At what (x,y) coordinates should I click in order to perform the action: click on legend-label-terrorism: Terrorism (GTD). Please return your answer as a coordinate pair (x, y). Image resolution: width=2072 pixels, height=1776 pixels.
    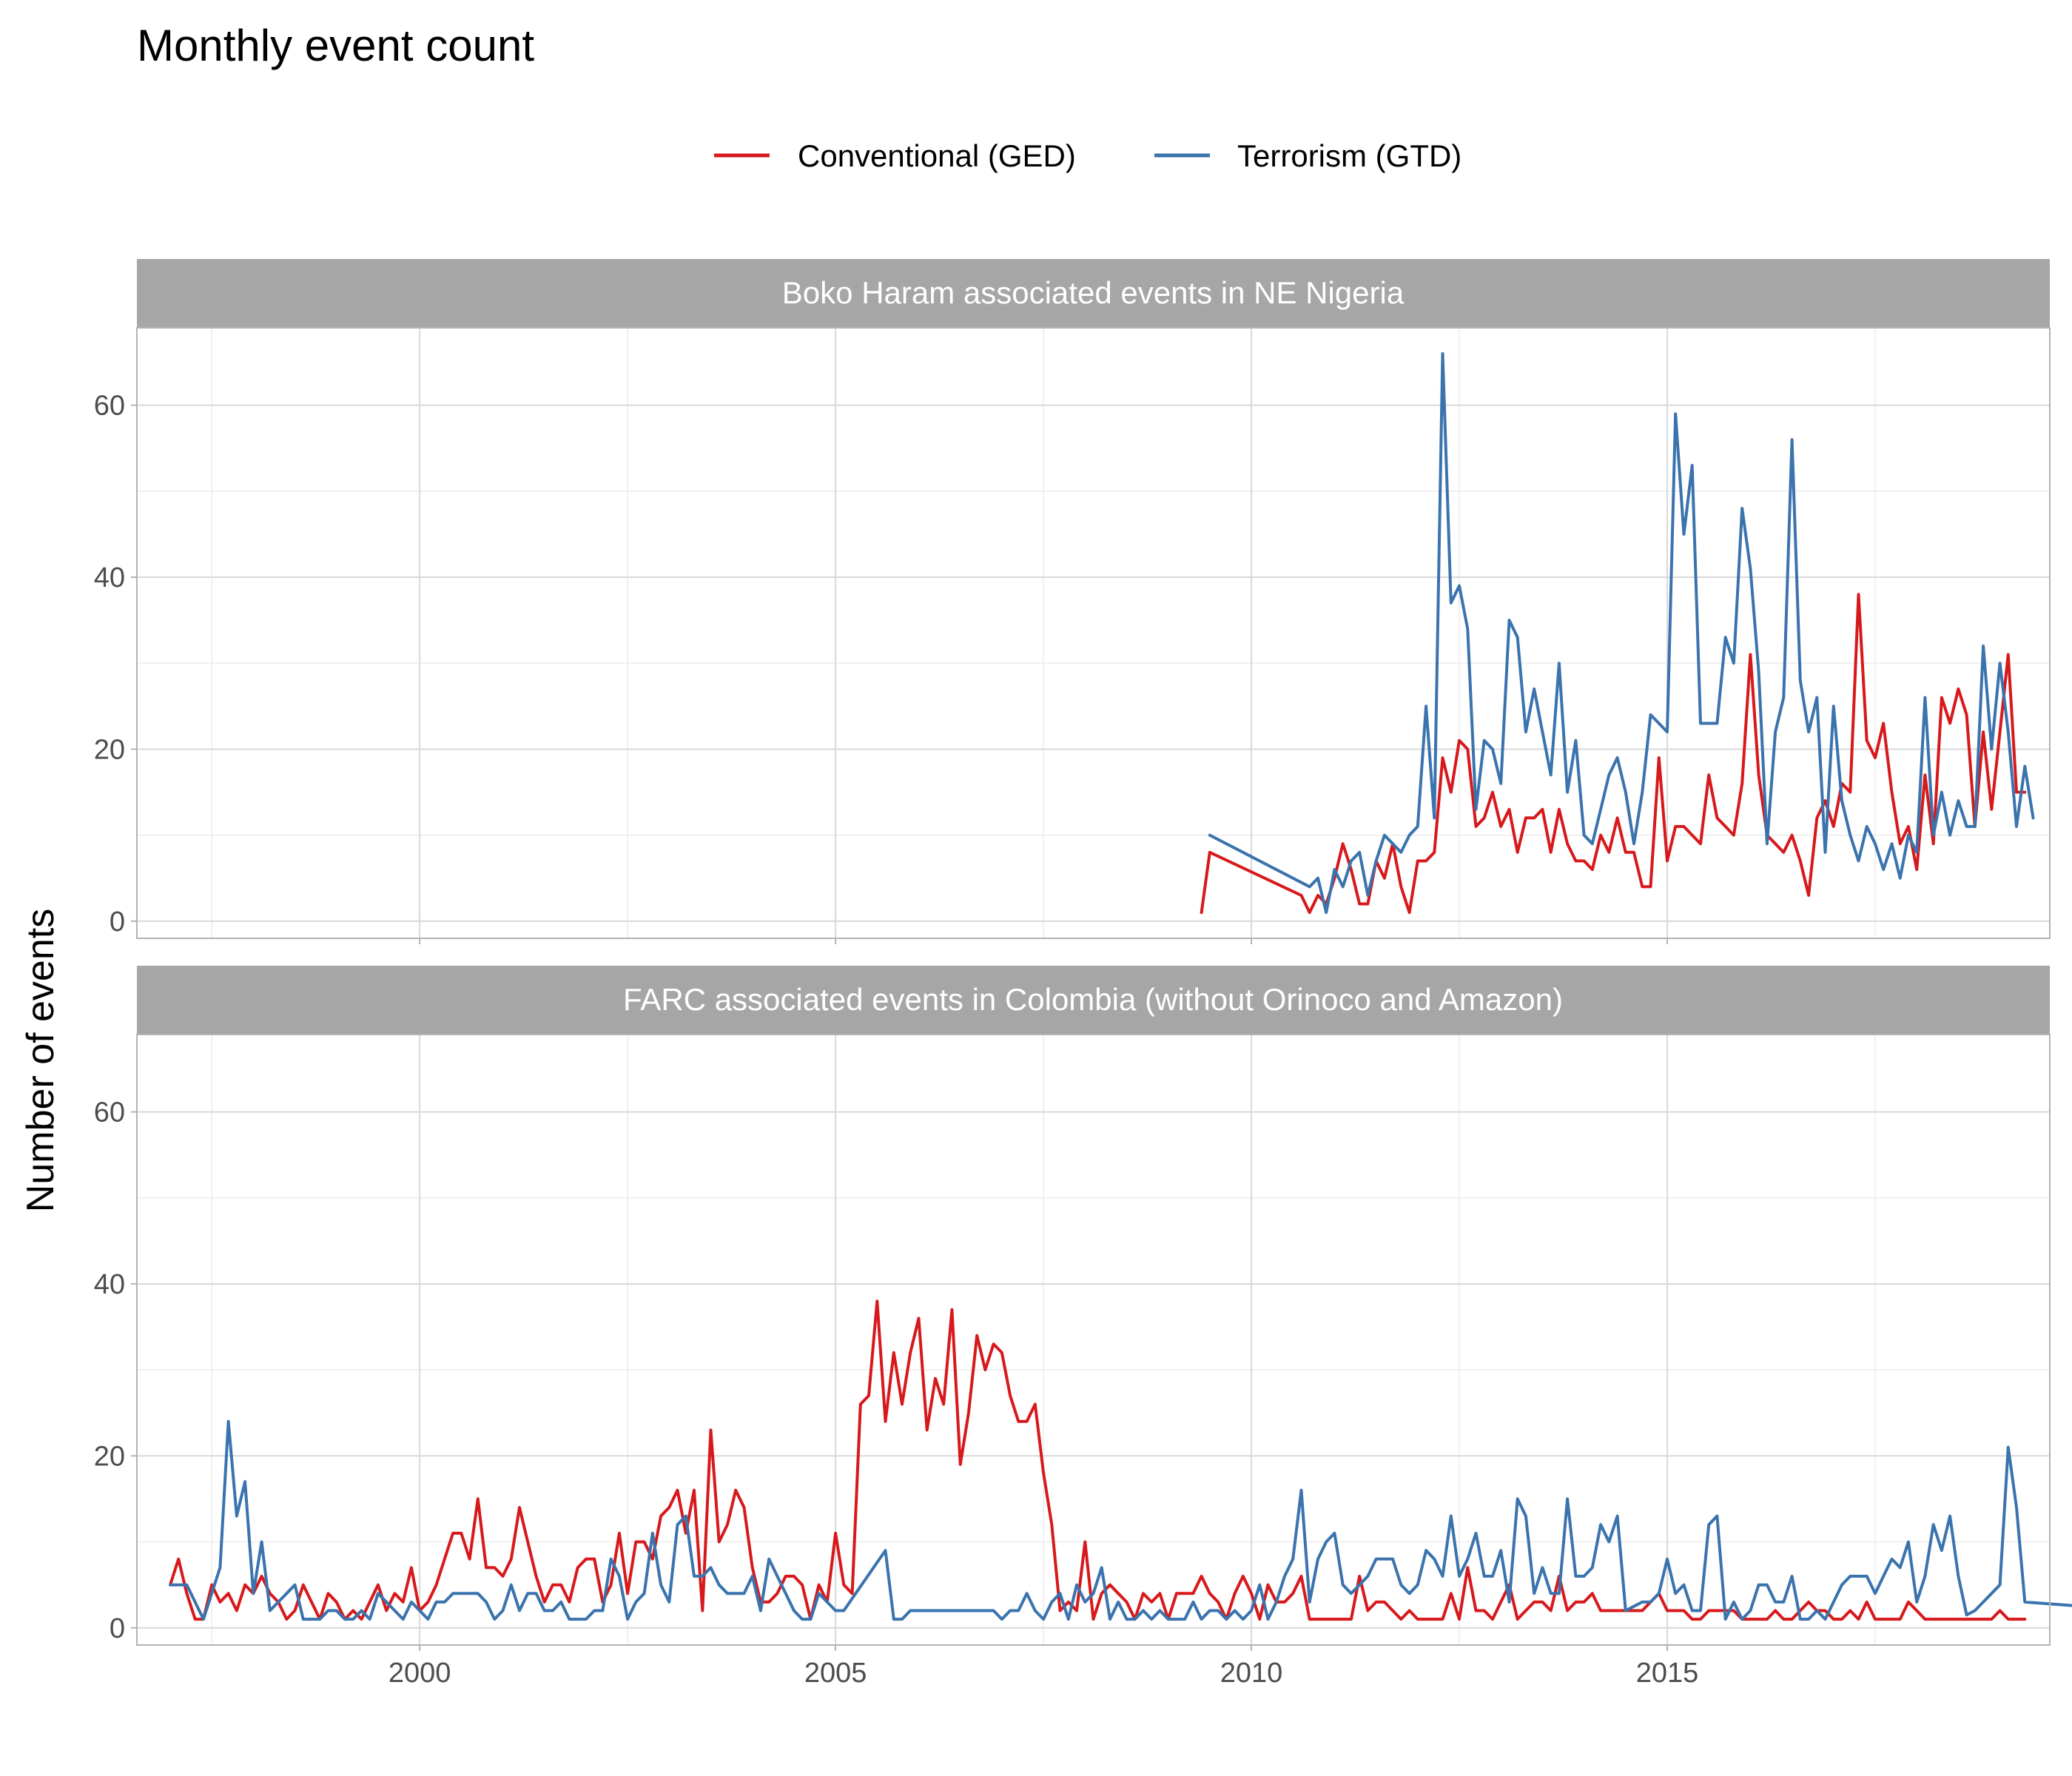
    Looking at the image, I should click on (1349, 155).